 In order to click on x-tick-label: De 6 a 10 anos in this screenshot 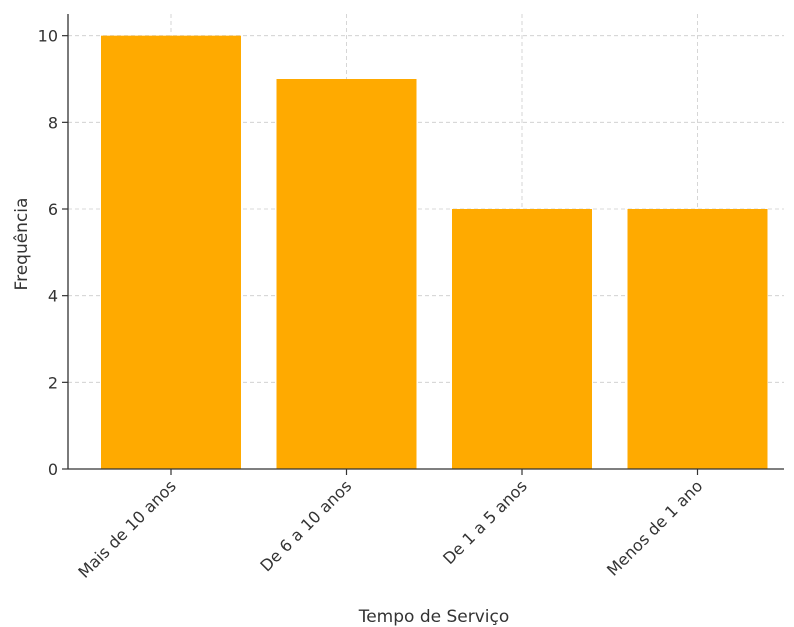, I will do `click(305, 525)`.